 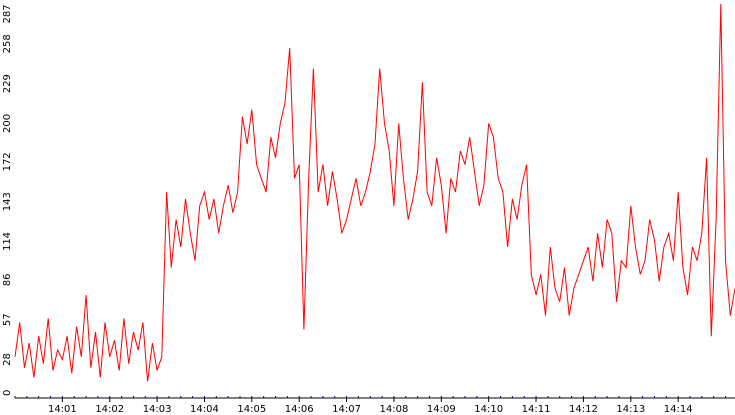 I want to click on y-tick-label: 0, so click(x=7, y=393).